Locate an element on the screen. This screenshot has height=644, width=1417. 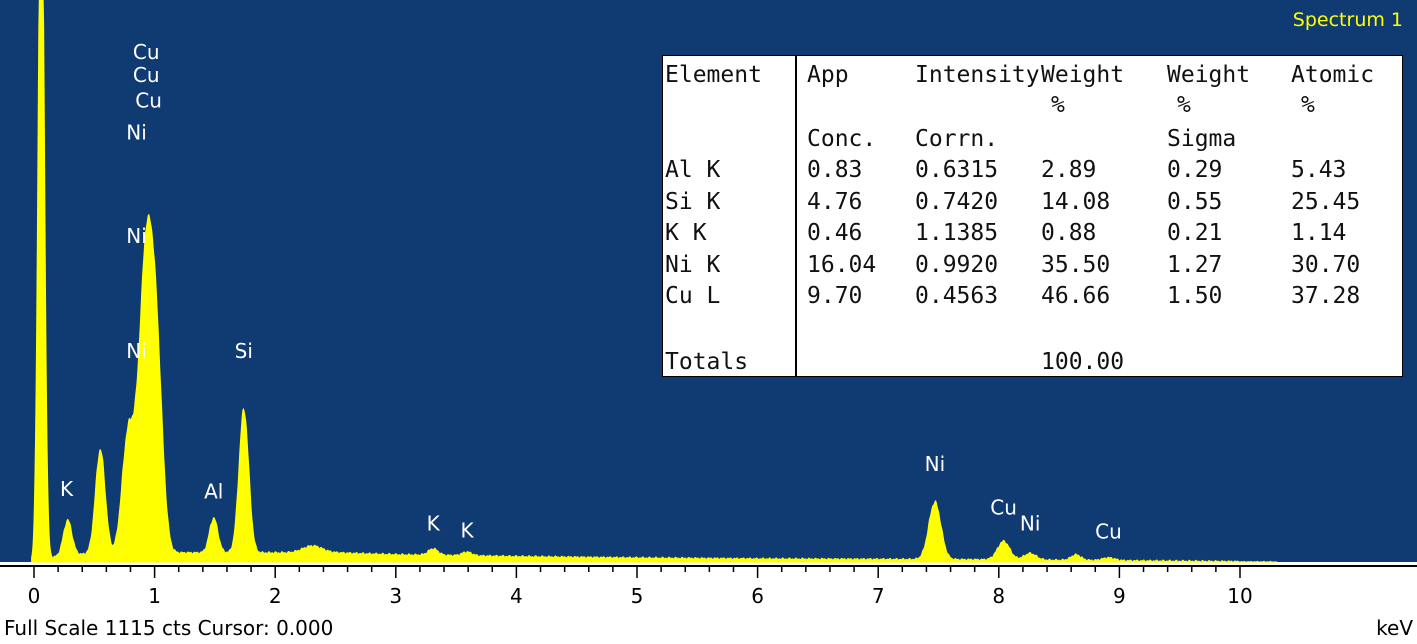
table-cell: 5.43 is located at coordinates (1319, 170).